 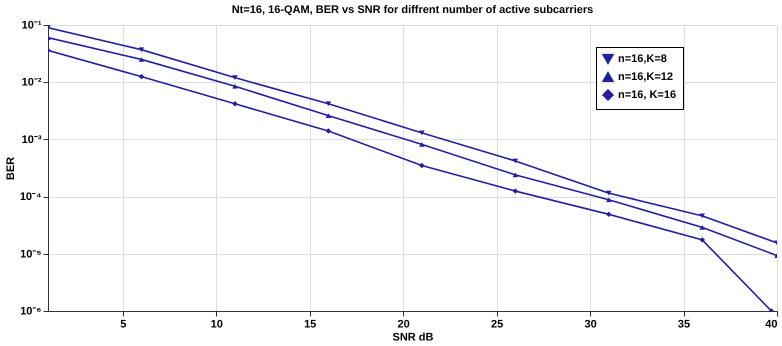 I want to click on legend-label: n=16, K=16, so click(x=647, y=95).